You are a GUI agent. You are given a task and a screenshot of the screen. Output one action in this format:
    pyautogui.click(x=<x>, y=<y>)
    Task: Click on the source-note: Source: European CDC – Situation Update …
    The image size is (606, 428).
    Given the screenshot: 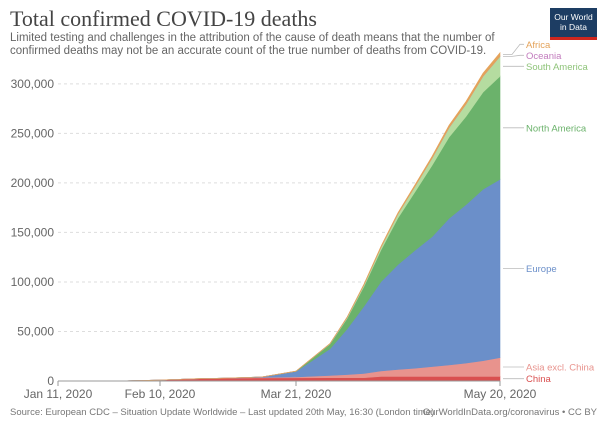 What is the action you would take?
    pyautogui.click(x=222, y=412)
    